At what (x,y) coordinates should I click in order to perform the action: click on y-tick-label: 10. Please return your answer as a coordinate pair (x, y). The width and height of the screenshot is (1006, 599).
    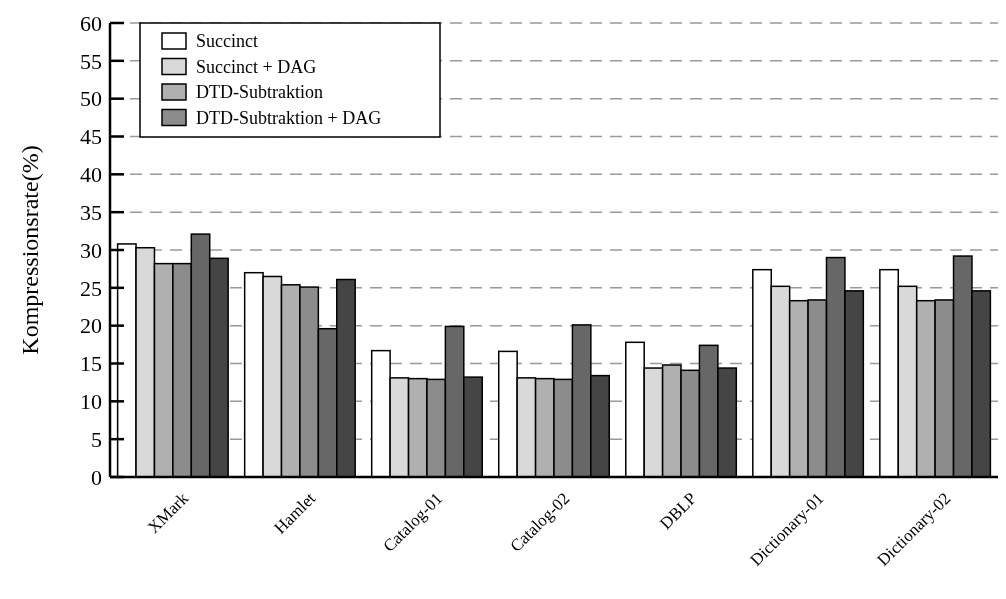
    Looking at the image, I should click on (91, 402).